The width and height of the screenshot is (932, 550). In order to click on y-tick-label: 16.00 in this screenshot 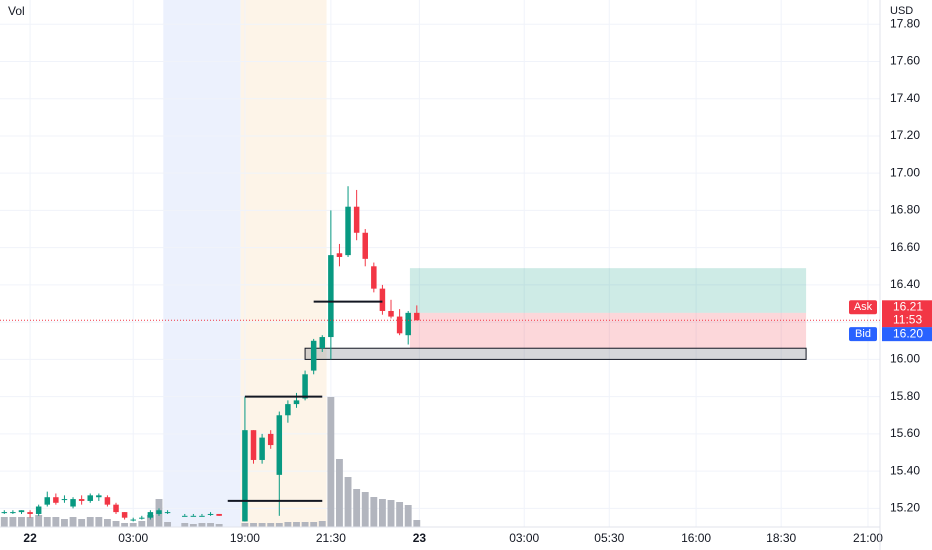, I will do `click(905, 359)`.